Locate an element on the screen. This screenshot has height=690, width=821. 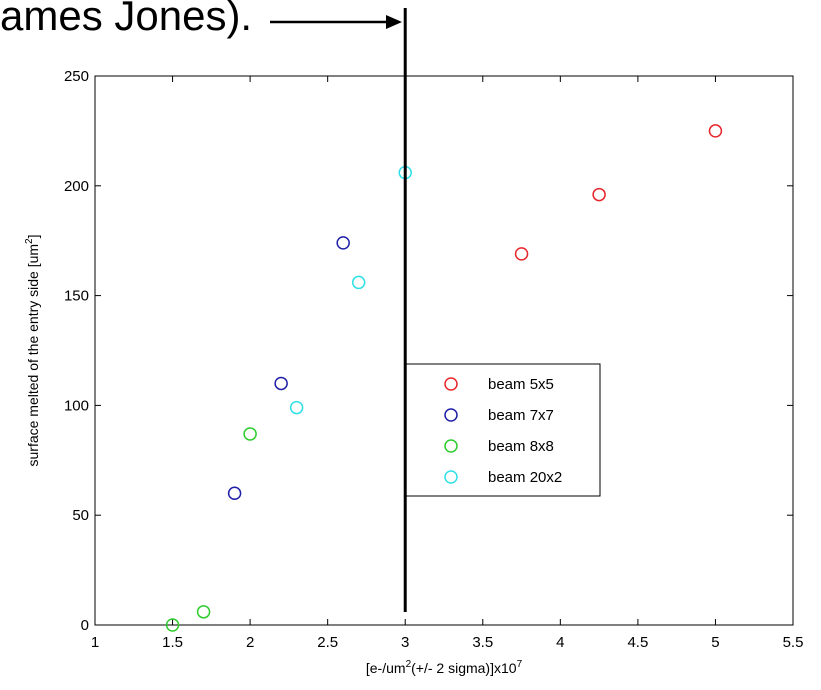
x-tick-label: 5 is located at coordinates (715, 642).